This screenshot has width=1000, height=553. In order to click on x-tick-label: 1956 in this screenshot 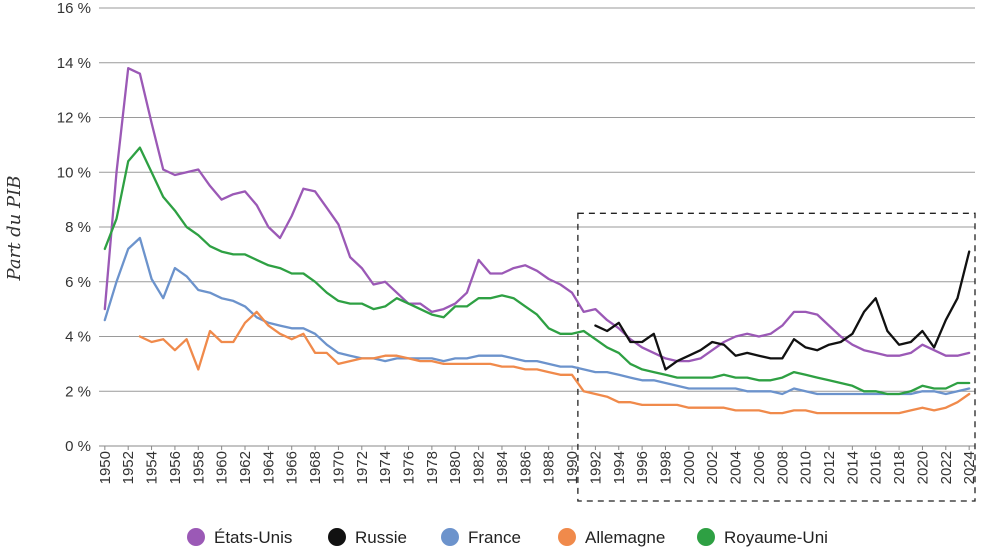, I will do `click(175, 467)`.